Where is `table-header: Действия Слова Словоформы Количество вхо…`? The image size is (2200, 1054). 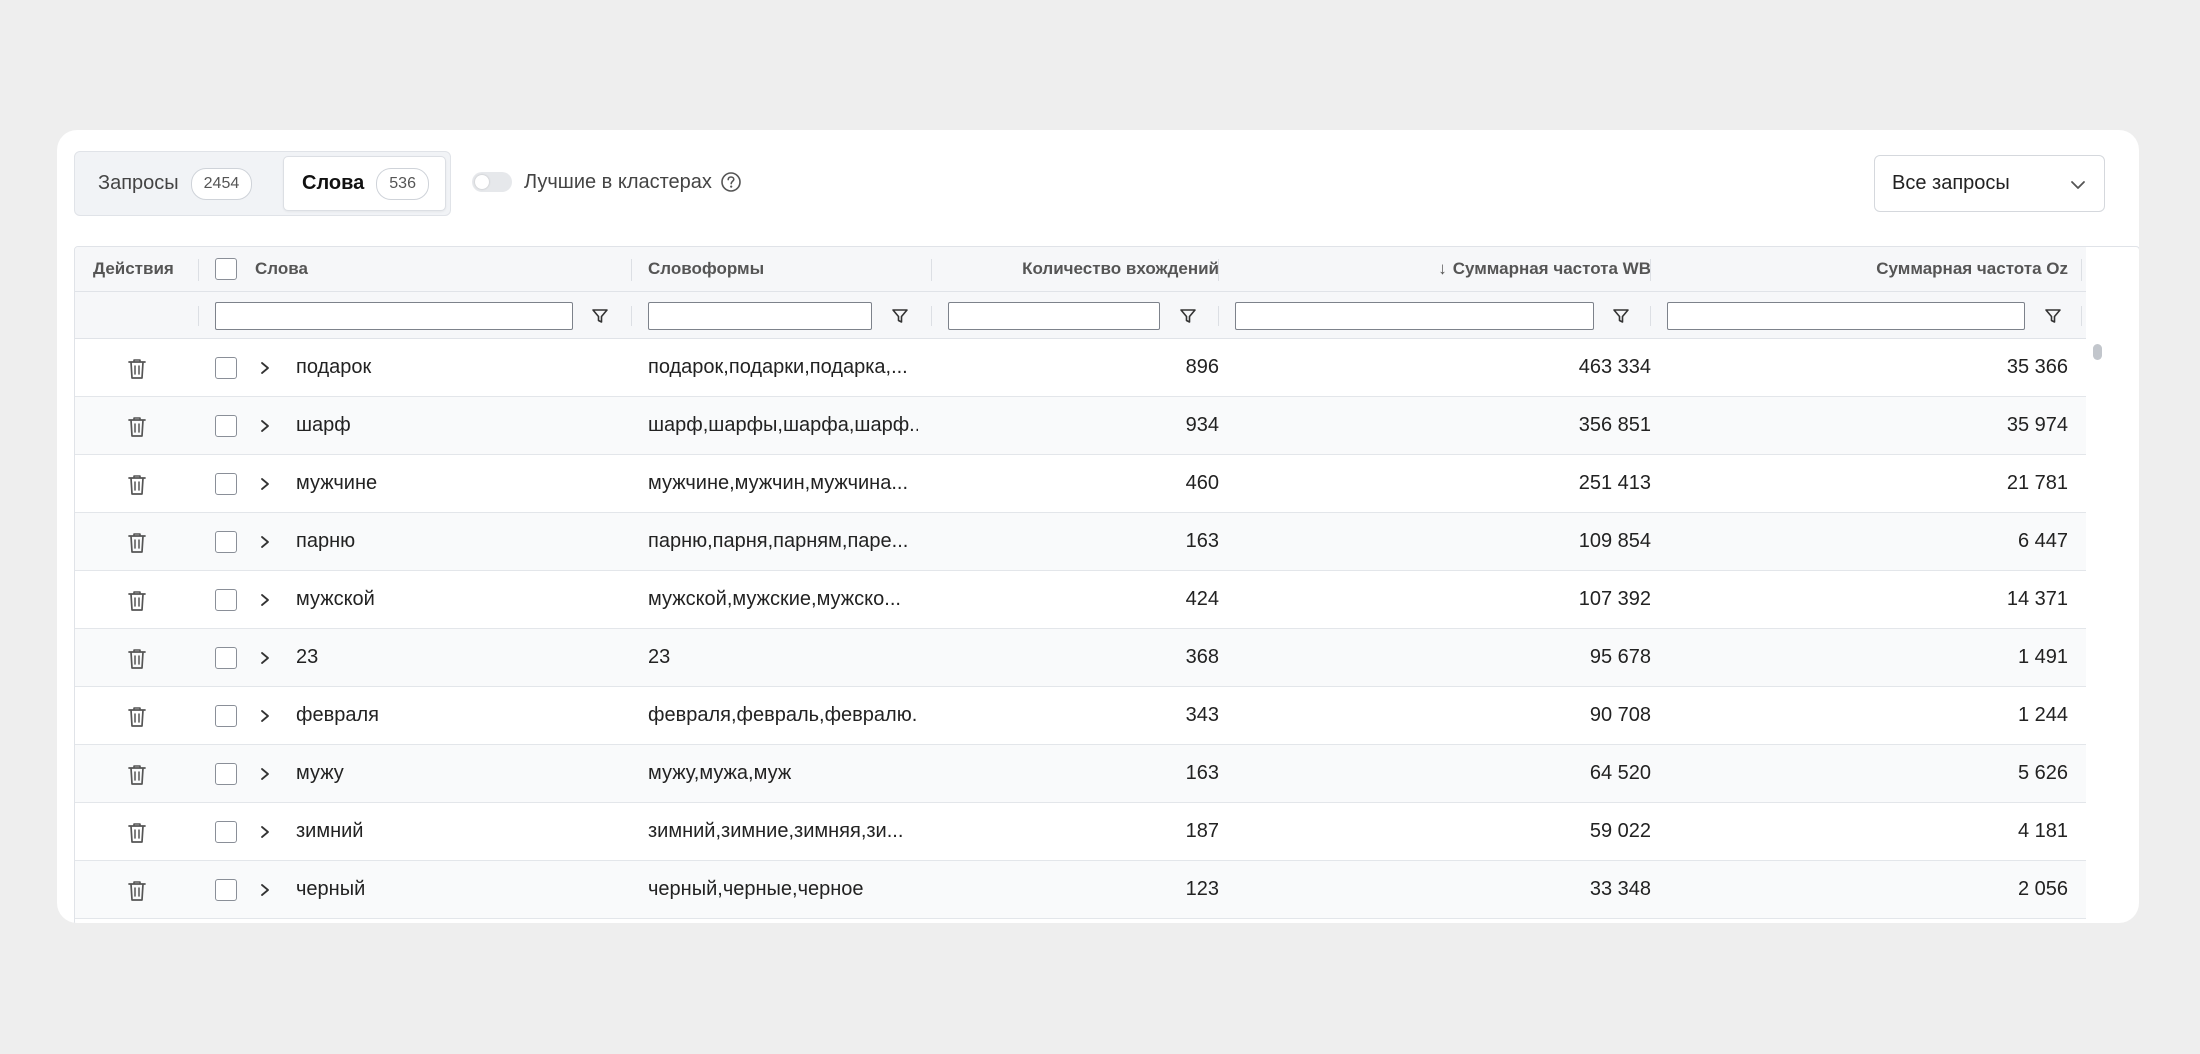
table-header: Действия Слова Словоформы Количество вхо… is located at coordinates (1080, 293).